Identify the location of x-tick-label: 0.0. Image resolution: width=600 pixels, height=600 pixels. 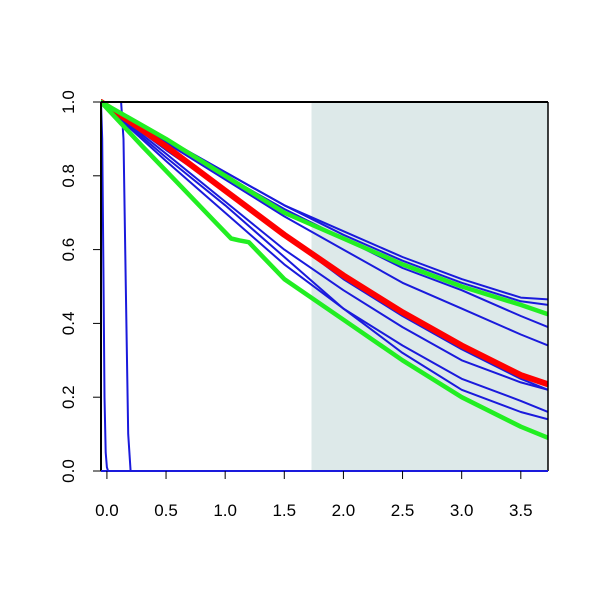
(107, 510).